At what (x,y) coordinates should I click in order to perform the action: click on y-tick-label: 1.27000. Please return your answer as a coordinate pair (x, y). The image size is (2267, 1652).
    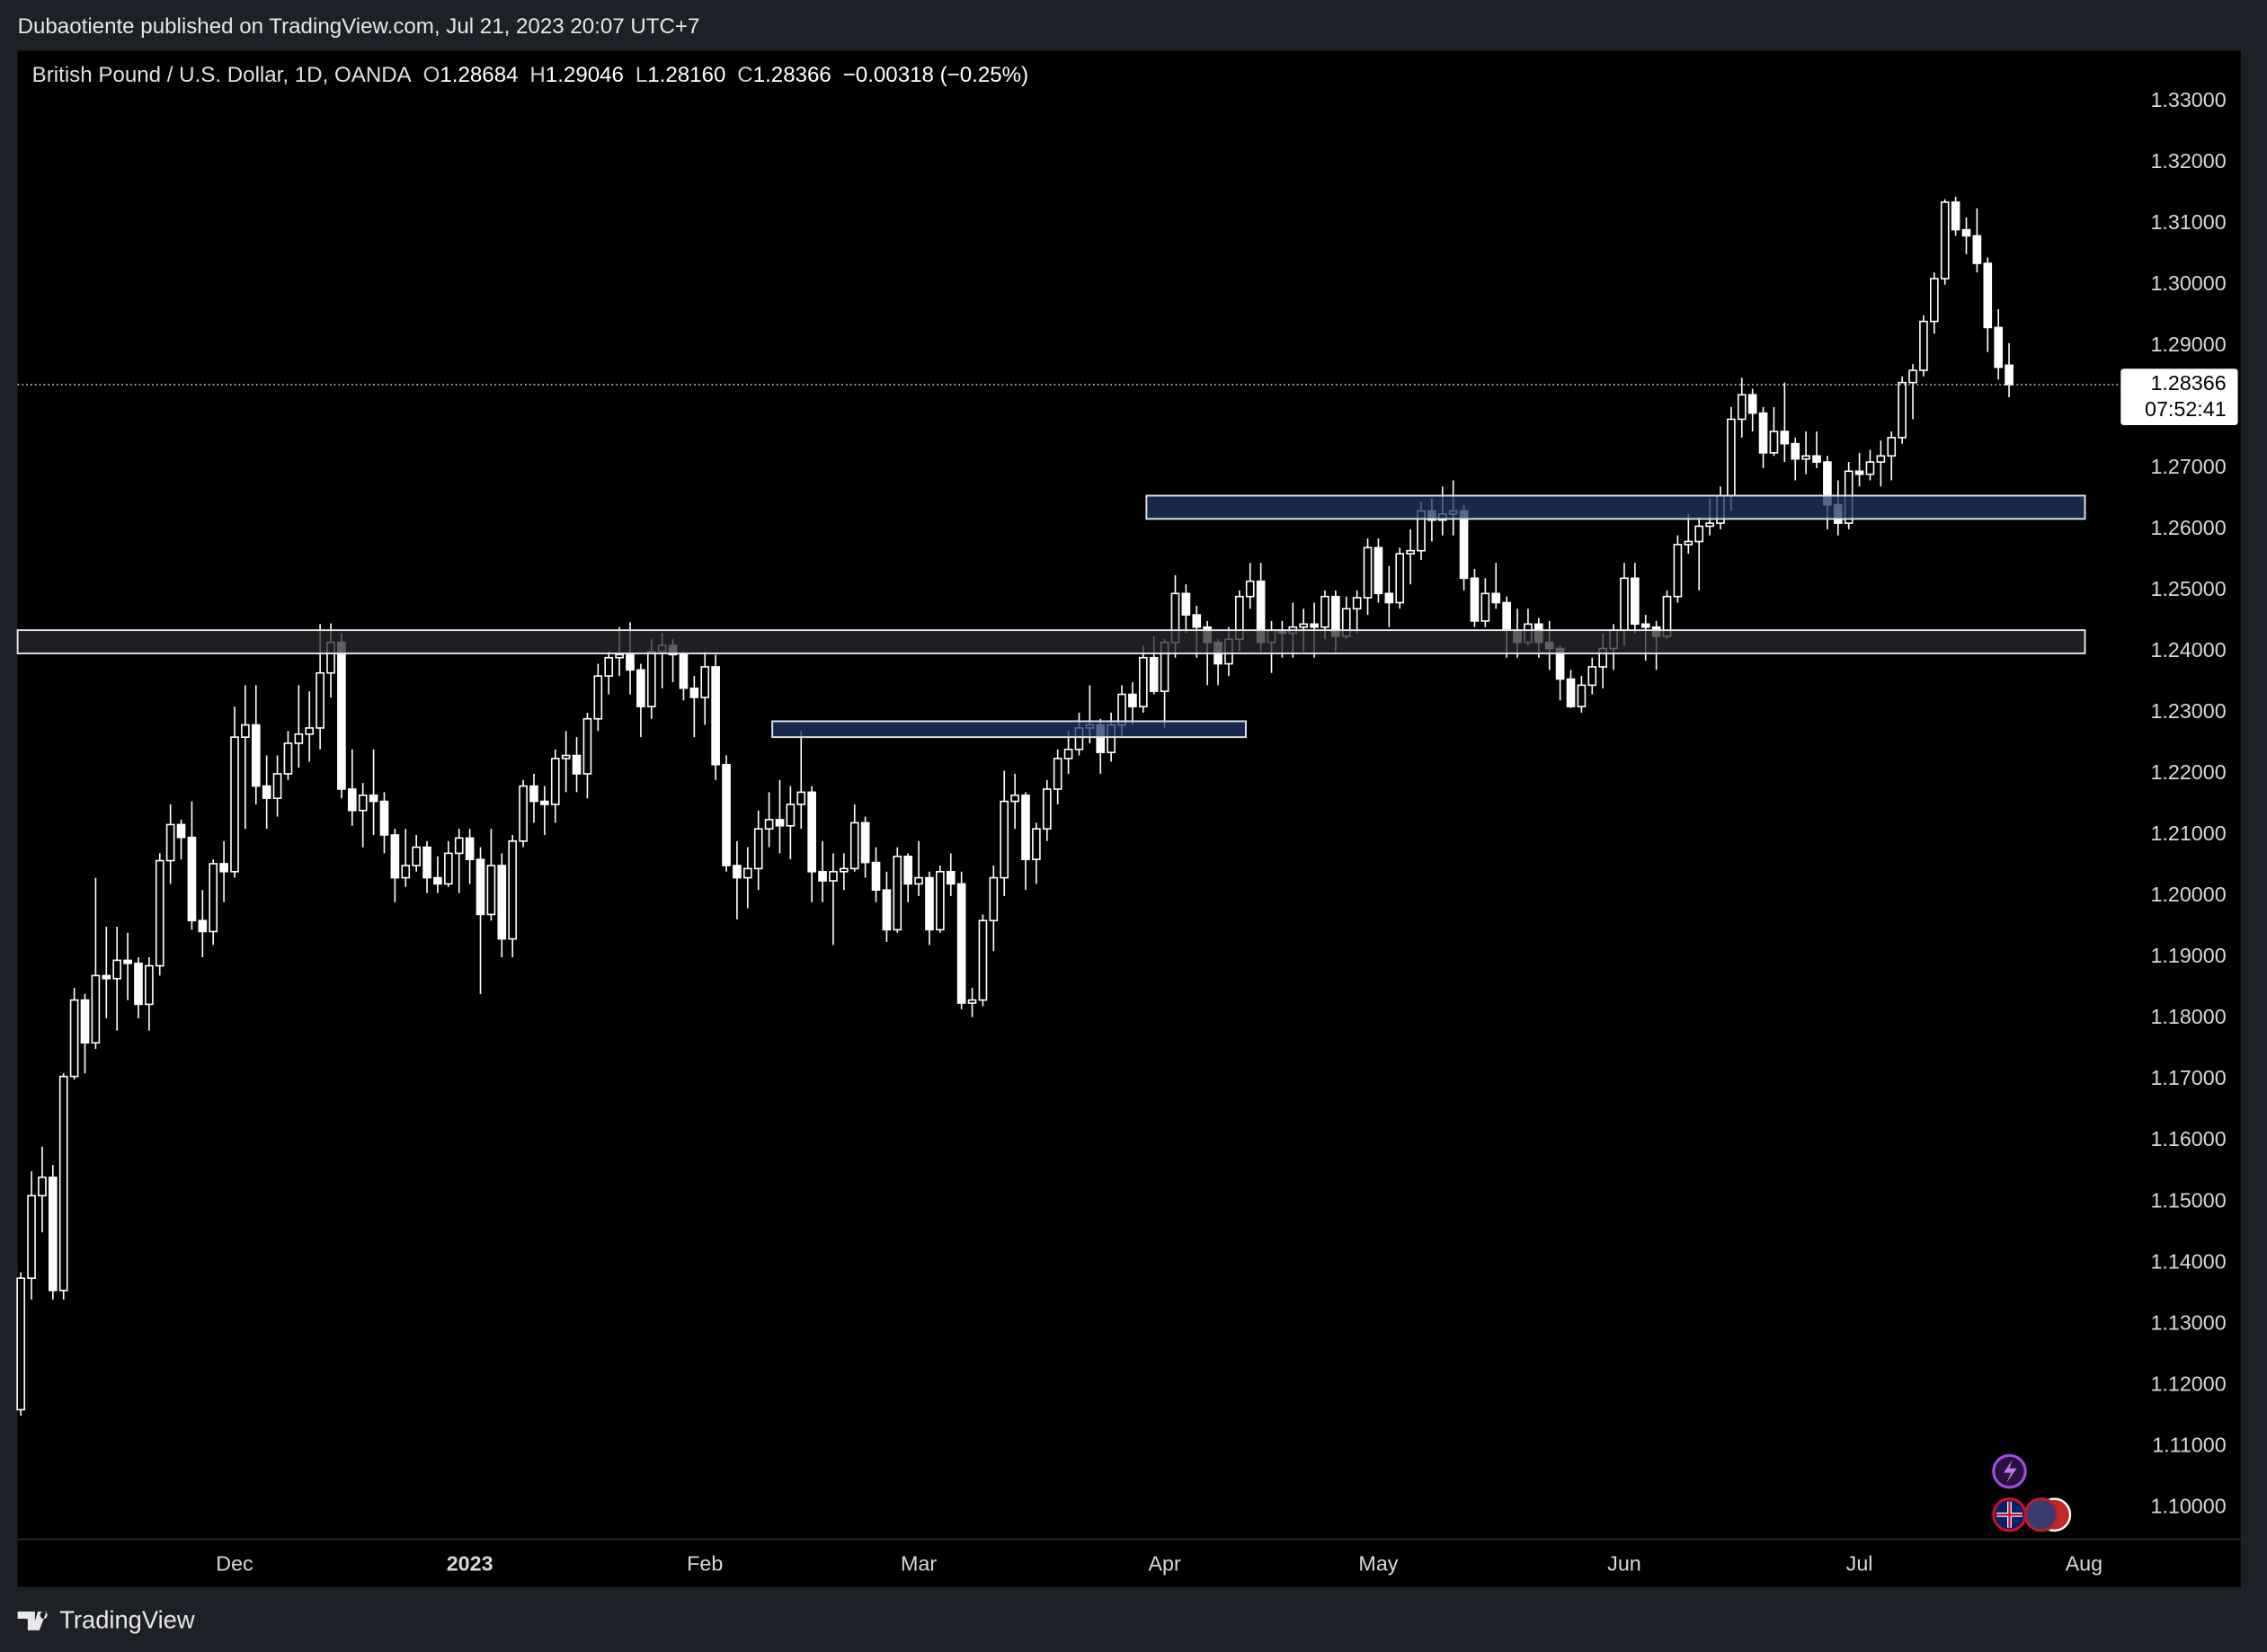
    Looking at the image, I should click on (2188, 466).